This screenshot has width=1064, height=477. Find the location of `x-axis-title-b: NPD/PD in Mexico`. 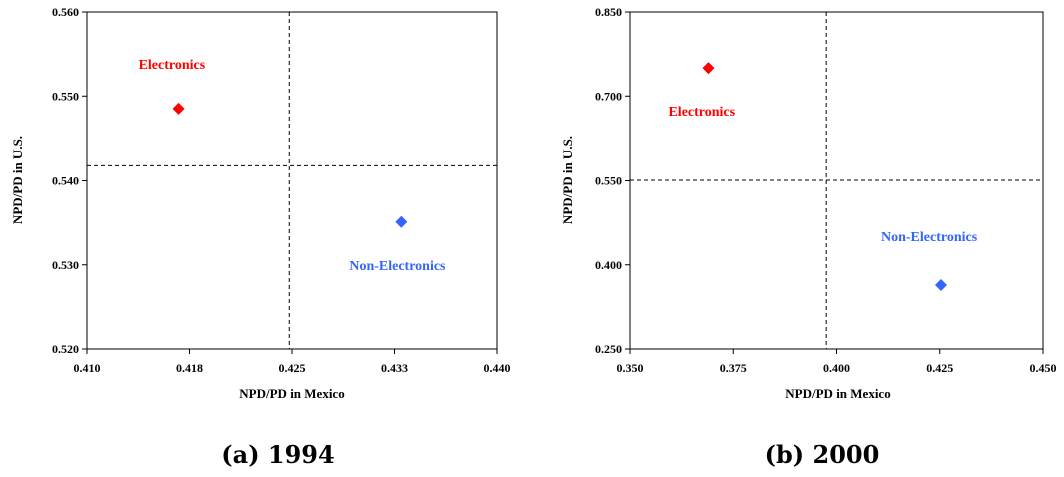

x-axis-title-b: NPD/PD in Mexico is located at coordinates (837, 393).